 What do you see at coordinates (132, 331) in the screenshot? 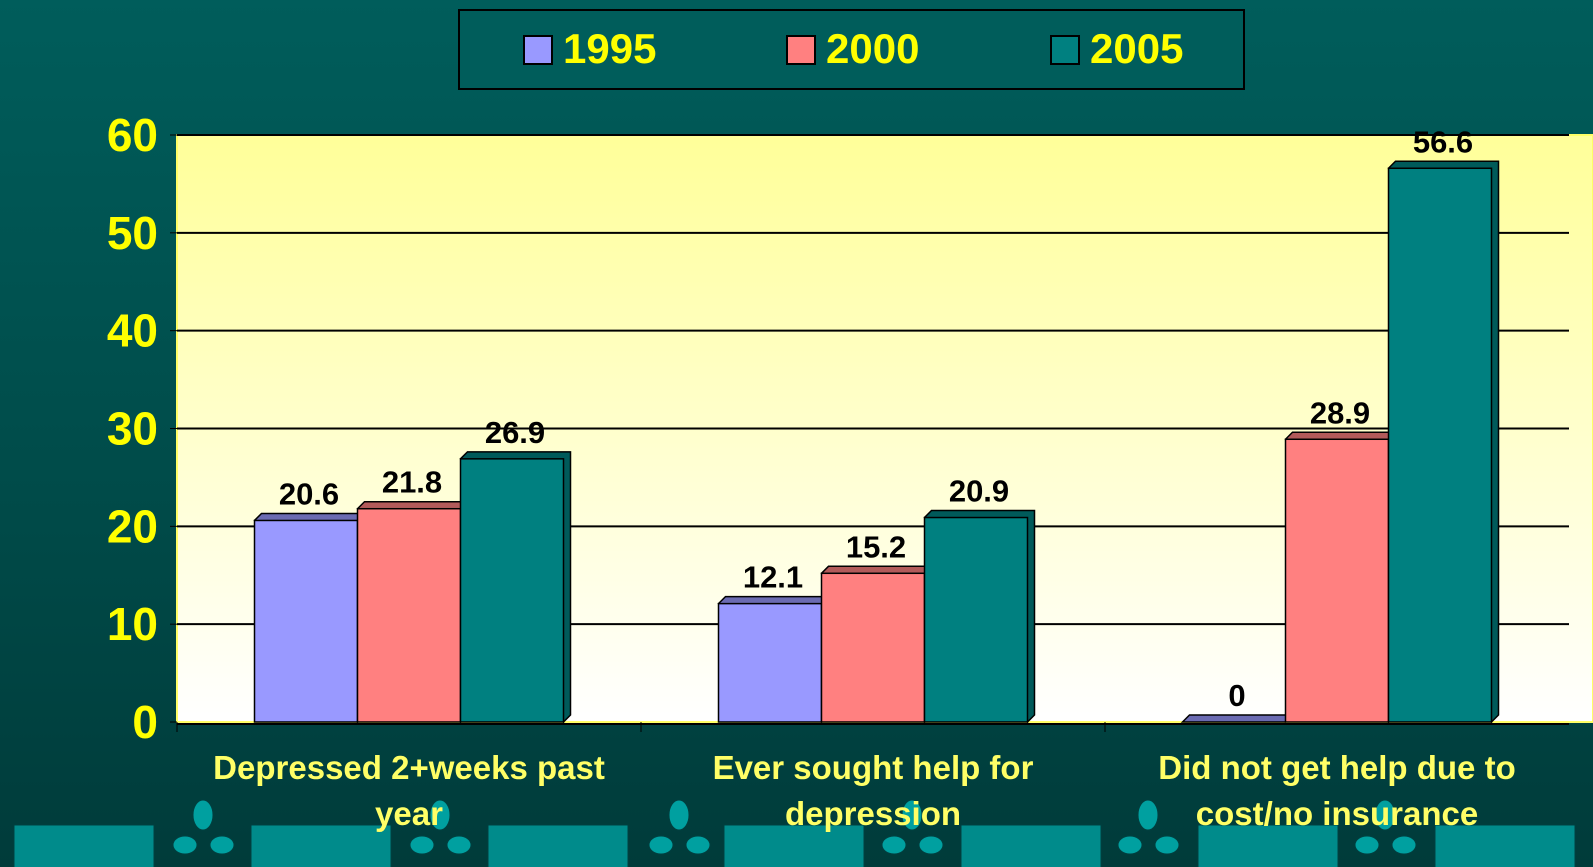
I see `y-tick-label: 40` at bounding box center [132, 331].